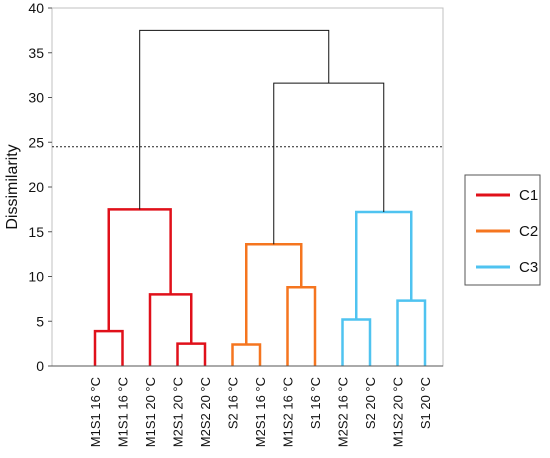  Describe the element at coordinates (370, 403) in the screenshot. I see `leaf-label: S2 20 °C` at that location.